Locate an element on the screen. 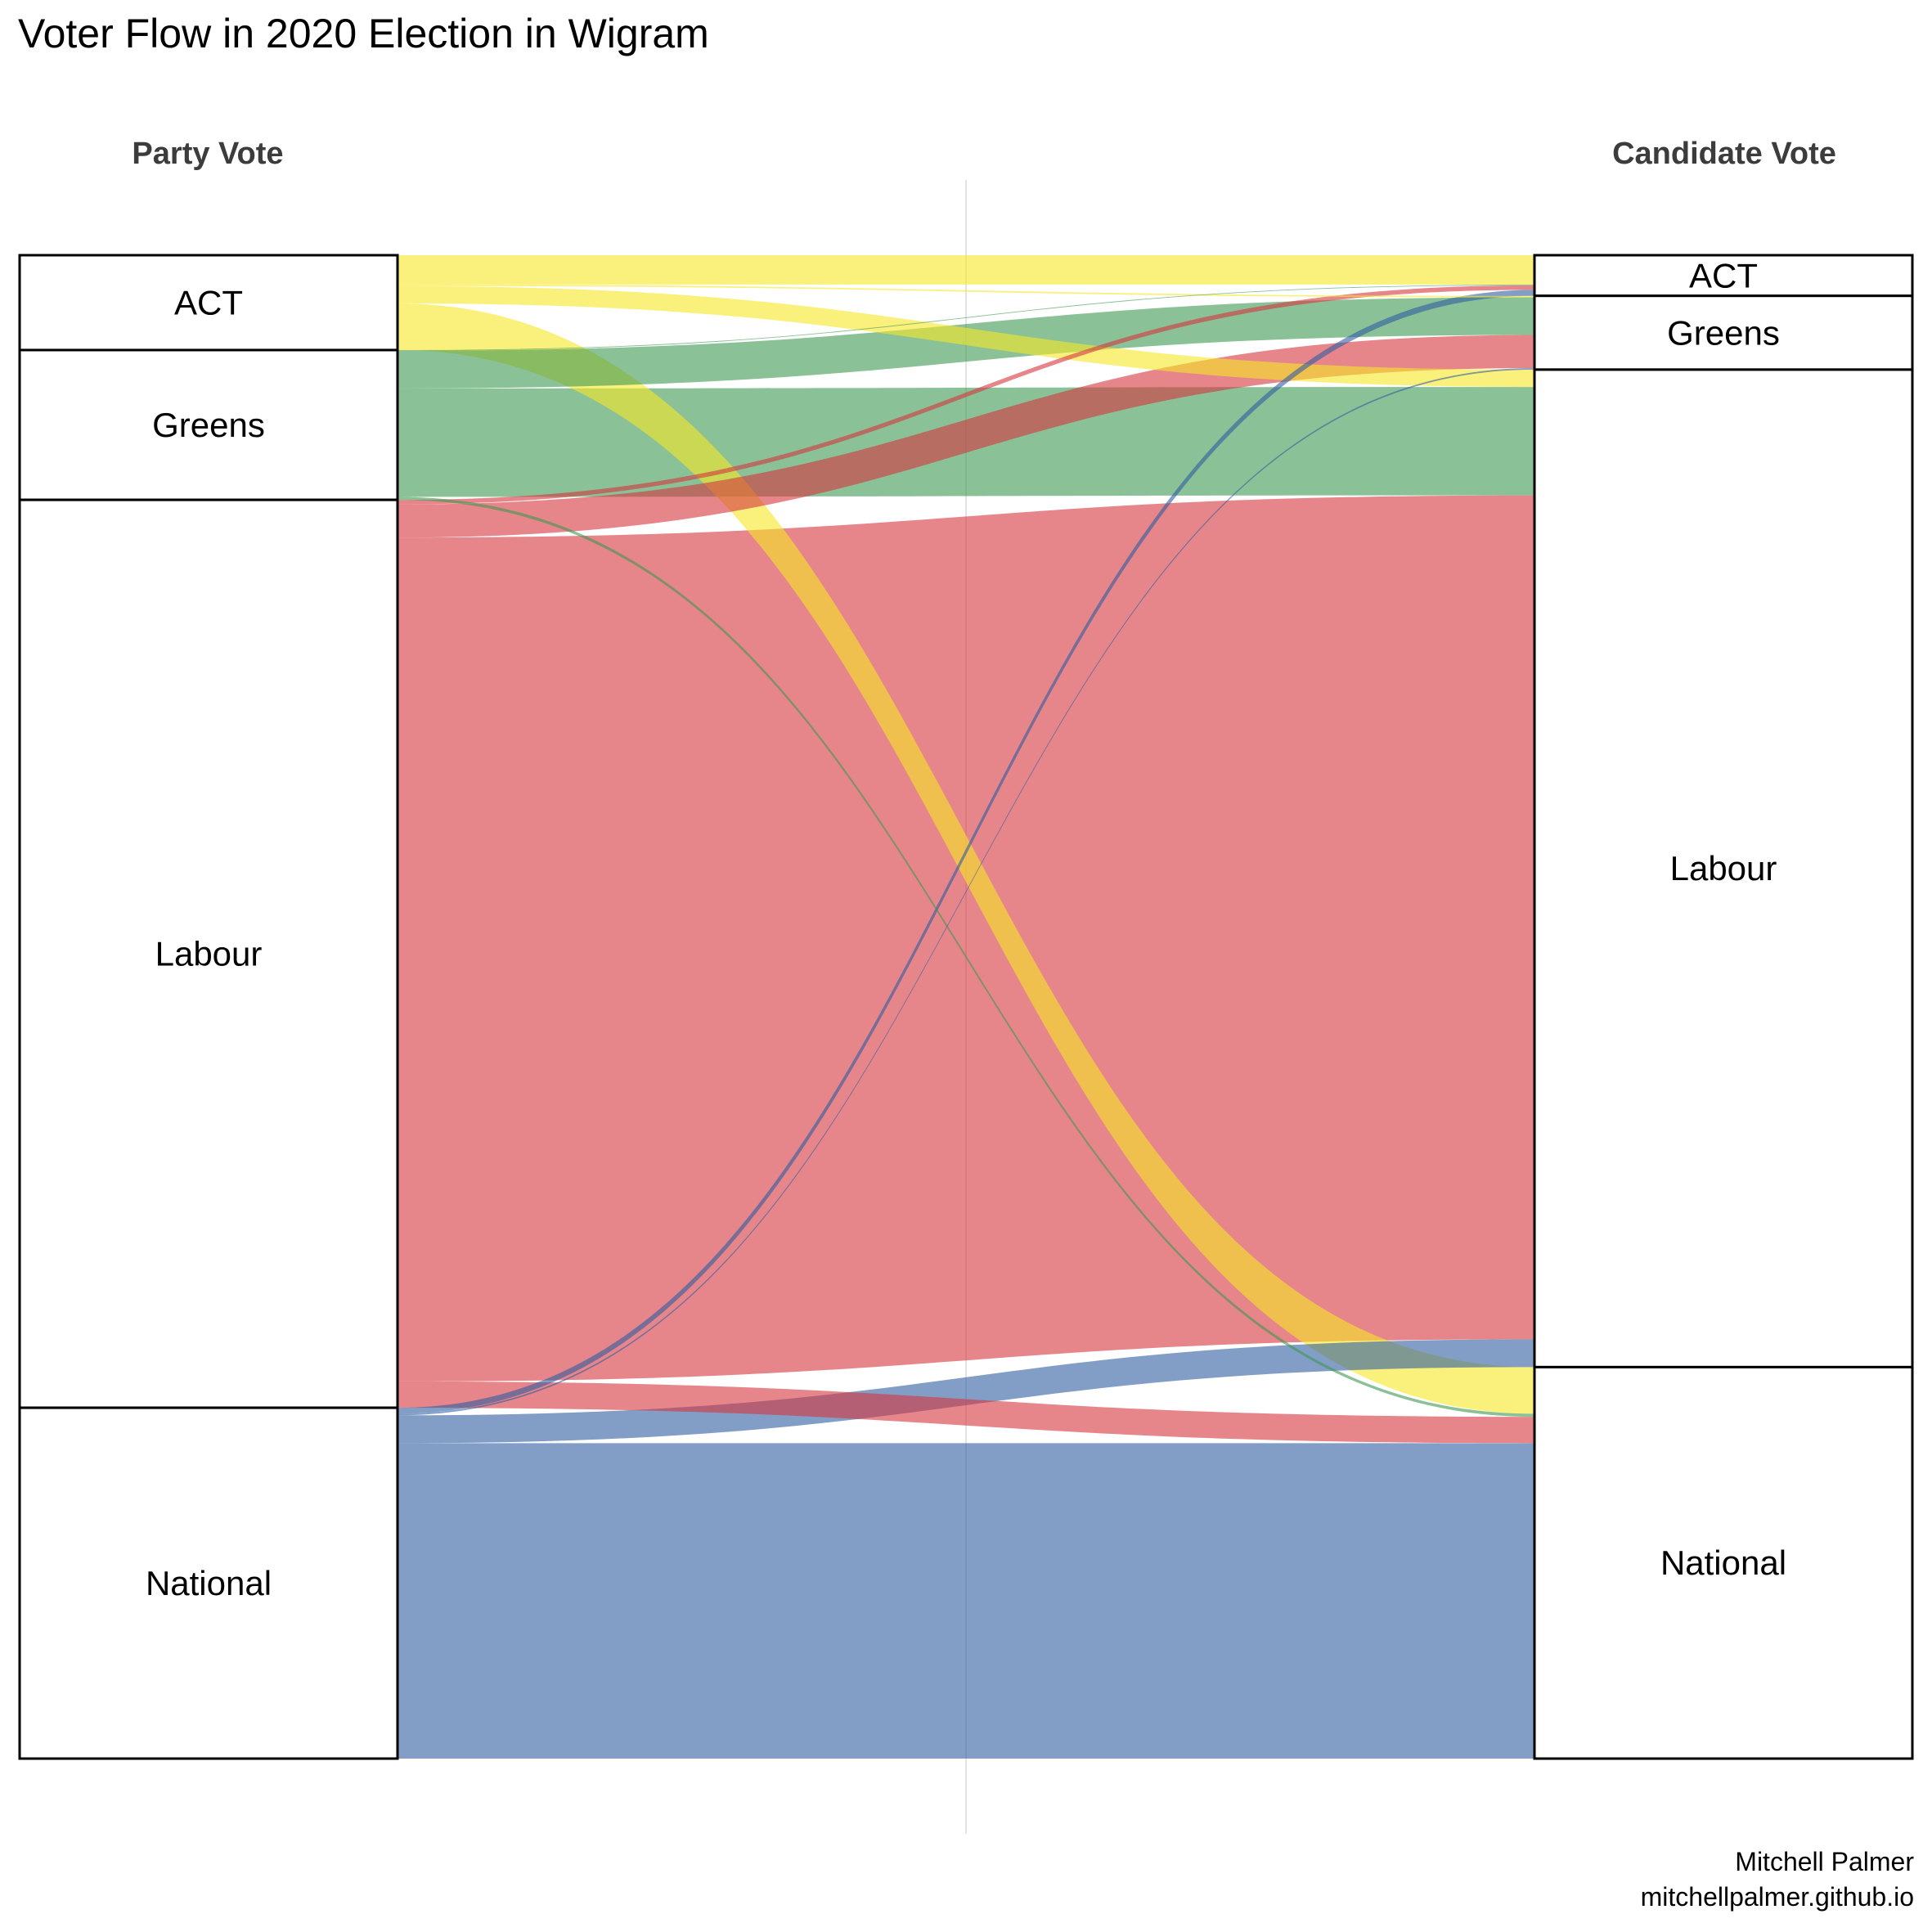 The width and height of the screenshot is (1932, 1932). right-axis-label: Candidate Vote is located at coordinates (1724, 154).